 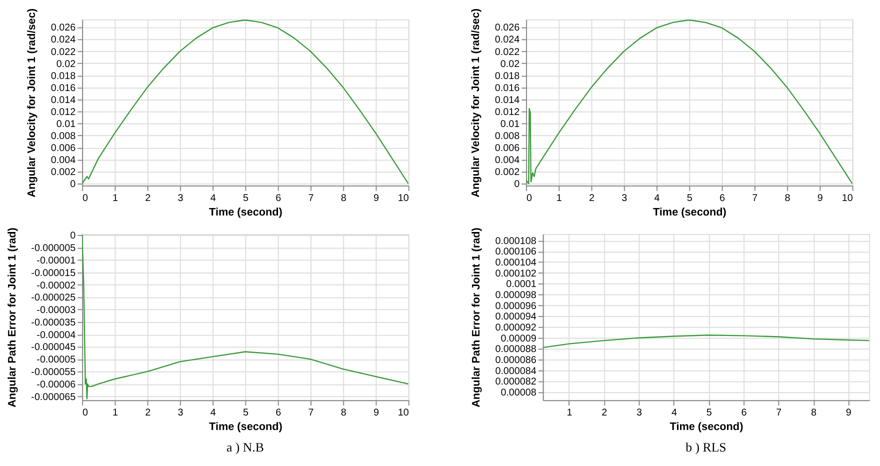 What do you see at coordinates (516, 306) in the screenshot?
I see `y-tick-label: 0.000096` at bounding box center [516, 306].